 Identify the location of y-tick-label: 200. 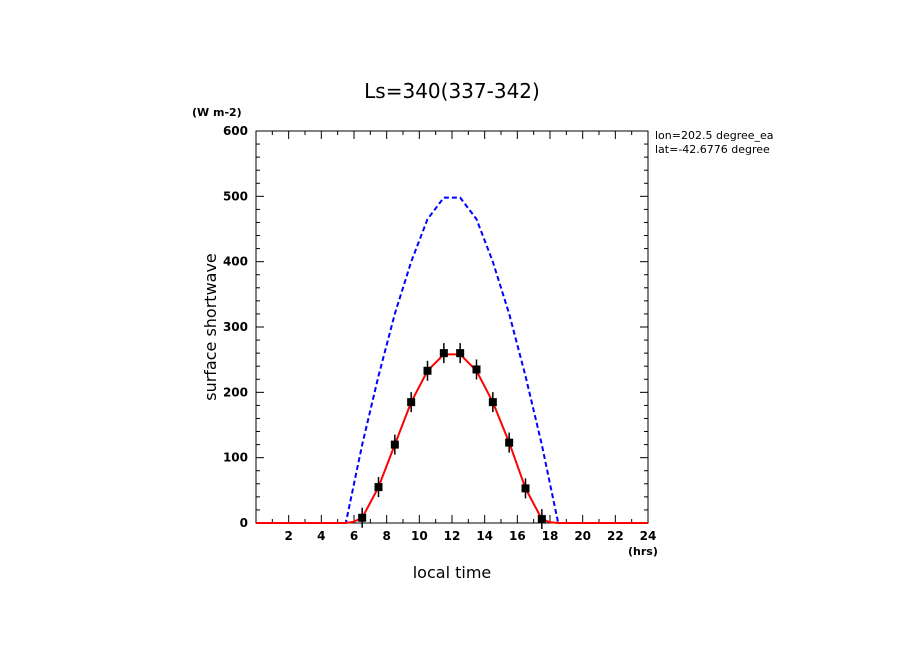
(235, 392).